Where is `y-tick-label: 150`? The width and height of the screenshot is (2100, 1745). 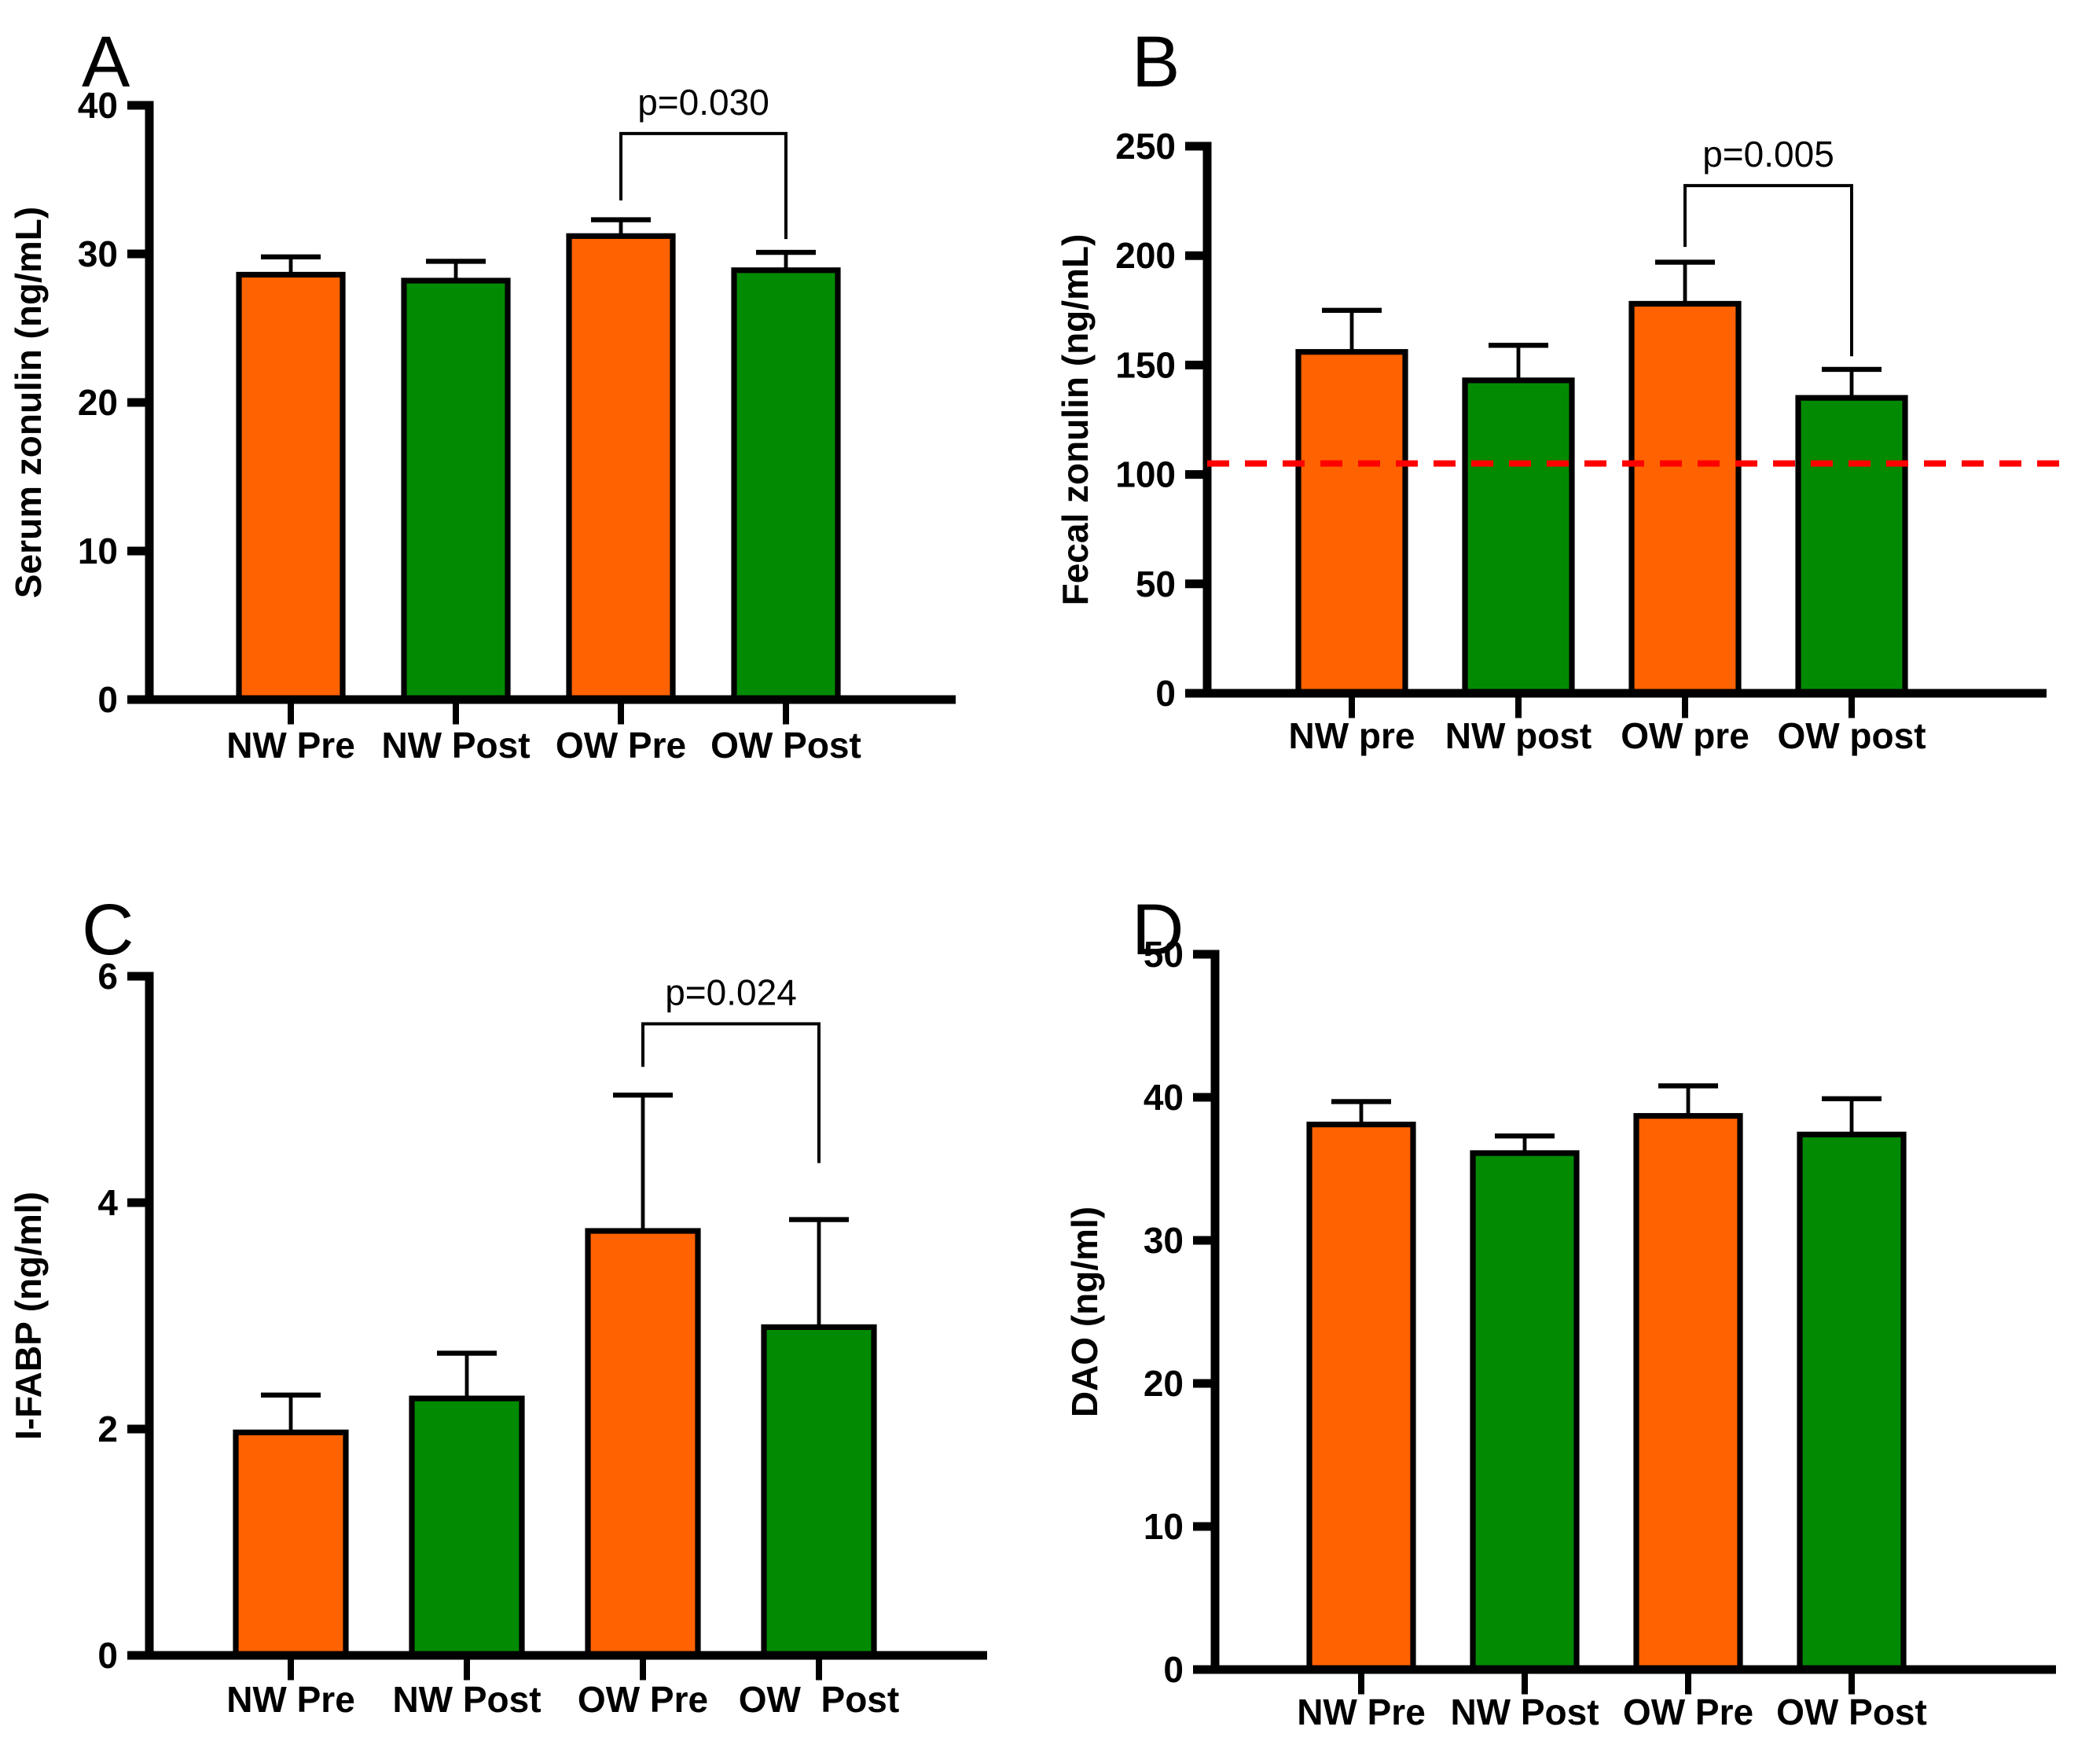
y-tick-label: 150 is located at coordinates (1145, 364).